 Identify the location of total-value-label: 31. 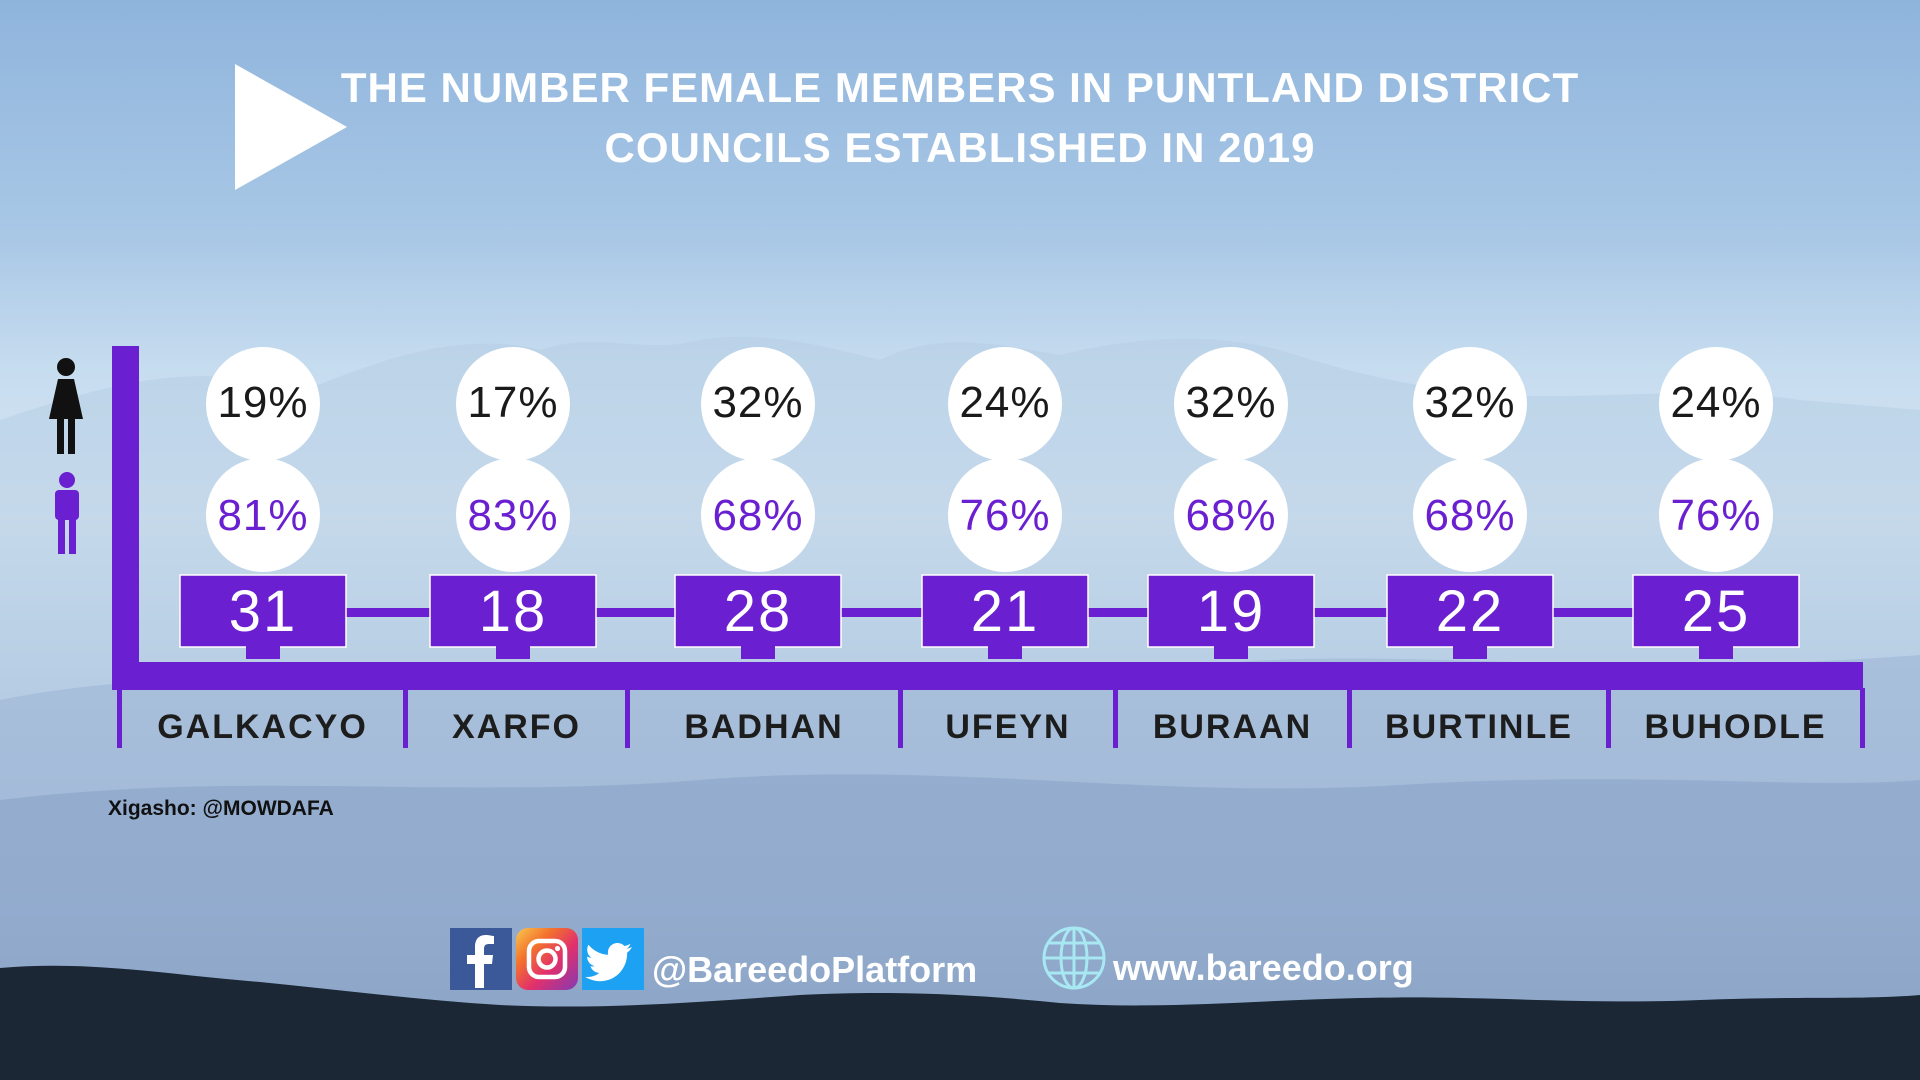
(263, 611).